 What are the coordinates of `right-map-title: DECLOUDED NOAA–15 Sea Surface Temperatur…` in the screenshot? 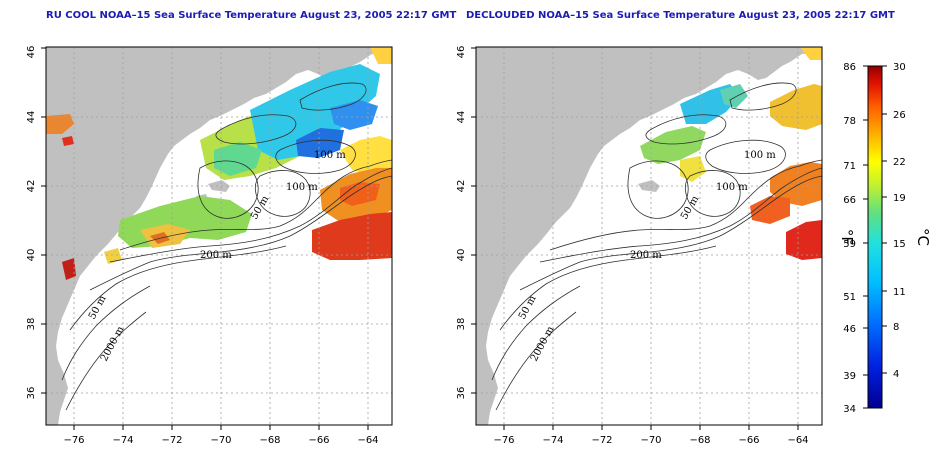 It's located at (680, 15).